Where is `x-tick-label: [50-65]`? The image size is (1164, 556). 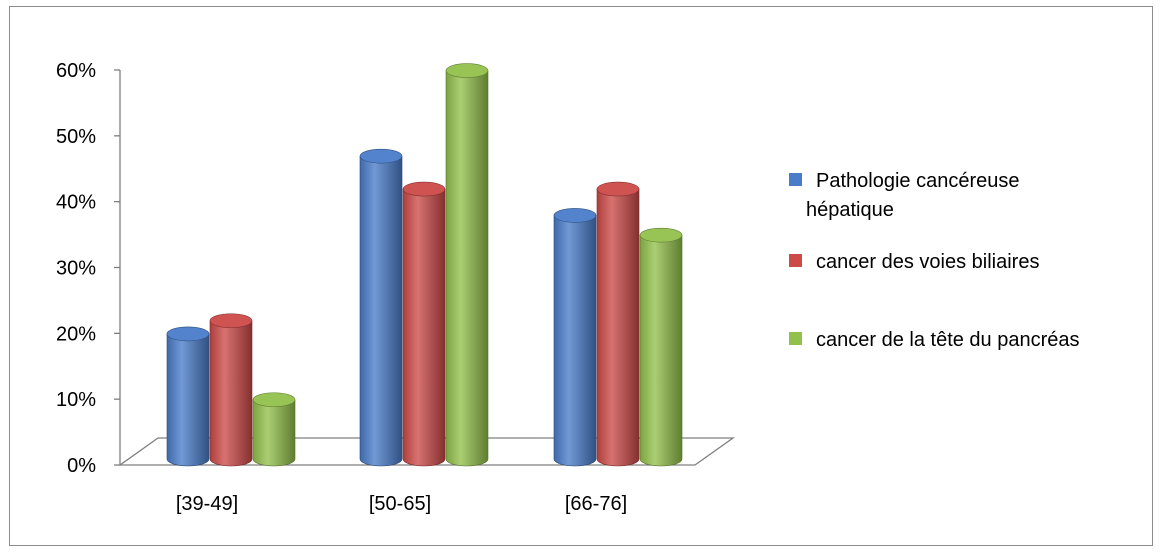 x-tick-label: [50-65] is located at coordinates (400, 504).